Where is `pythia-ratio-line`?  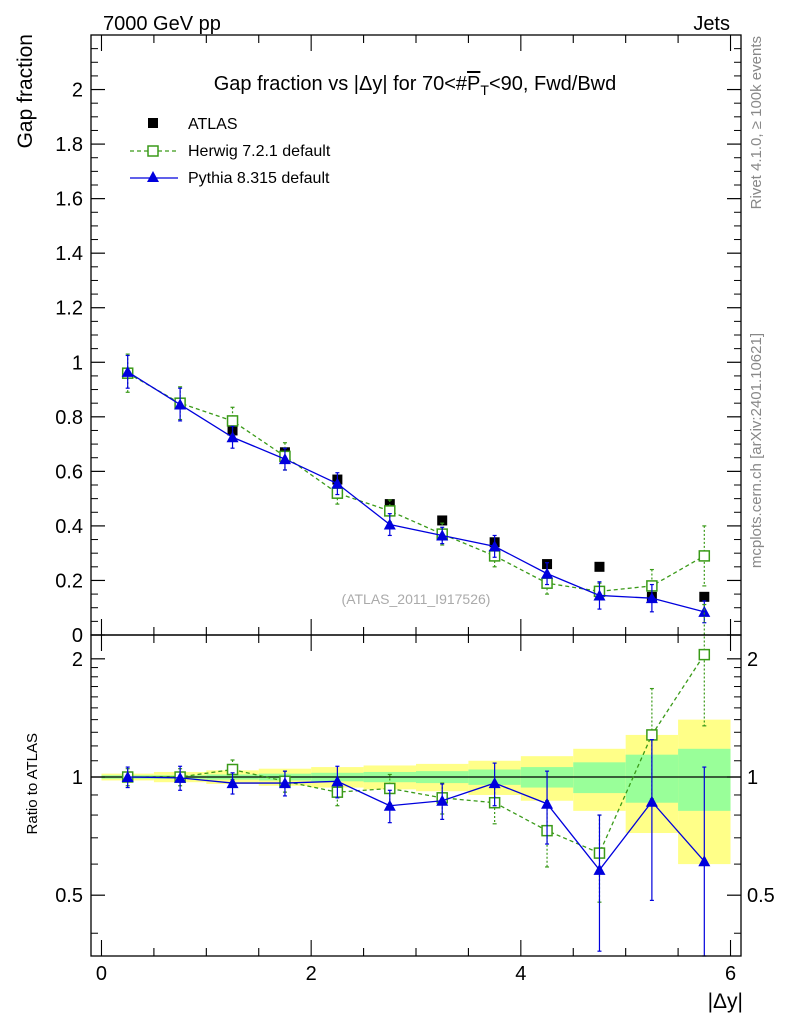 pythia-ratio-line is located at coordinates (416, 823).